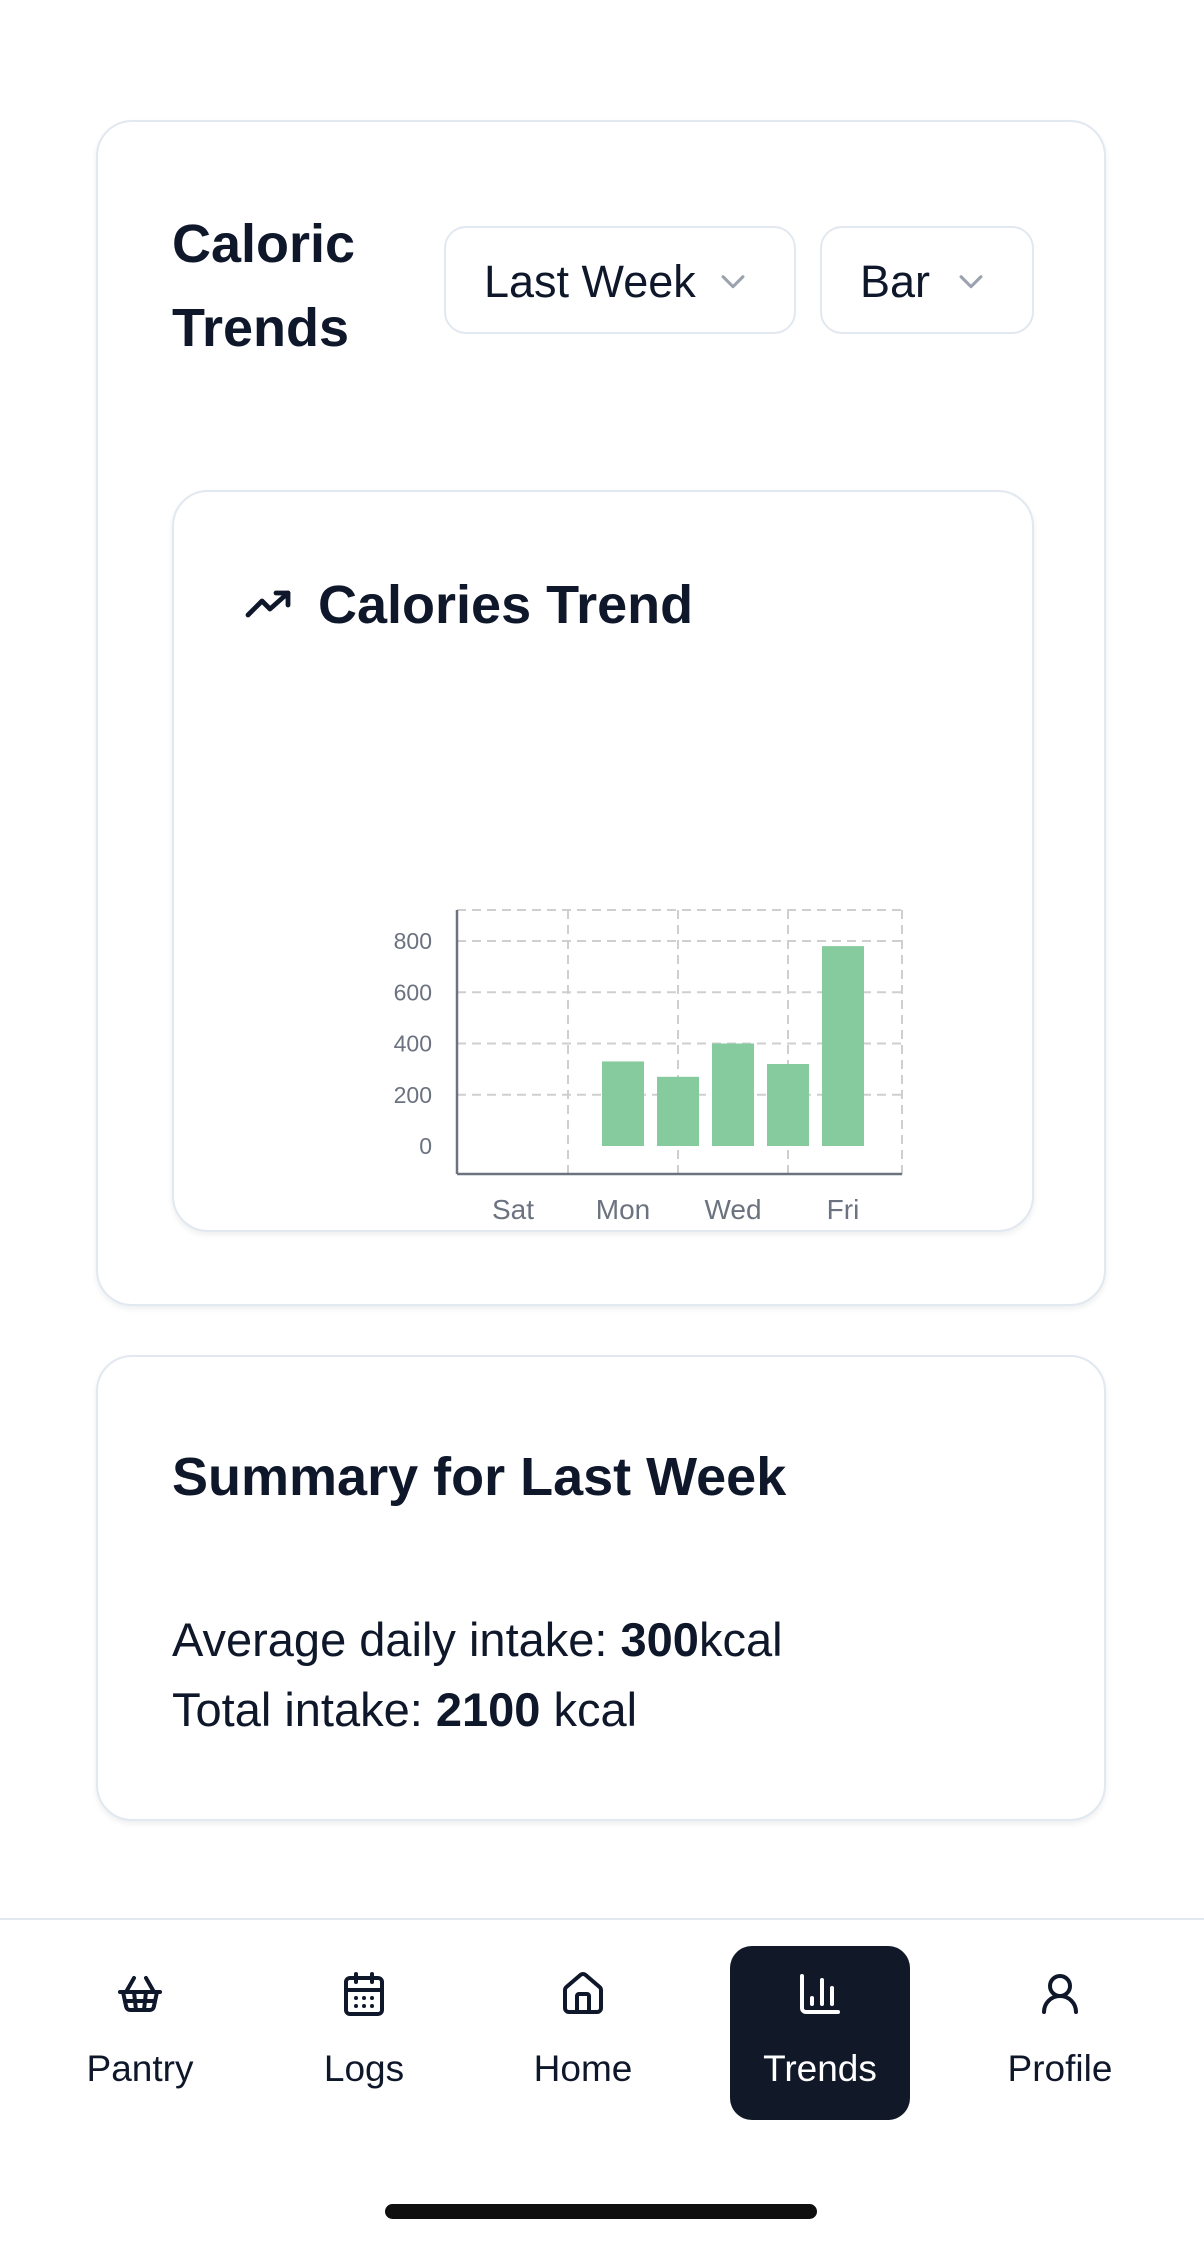 Image resolution: width=1204 pixels, height=2246 pixels. Describe the element at coordinates (140, 2033) in the screenshot. I see `nav-item-pantry: Pantry` at that location.